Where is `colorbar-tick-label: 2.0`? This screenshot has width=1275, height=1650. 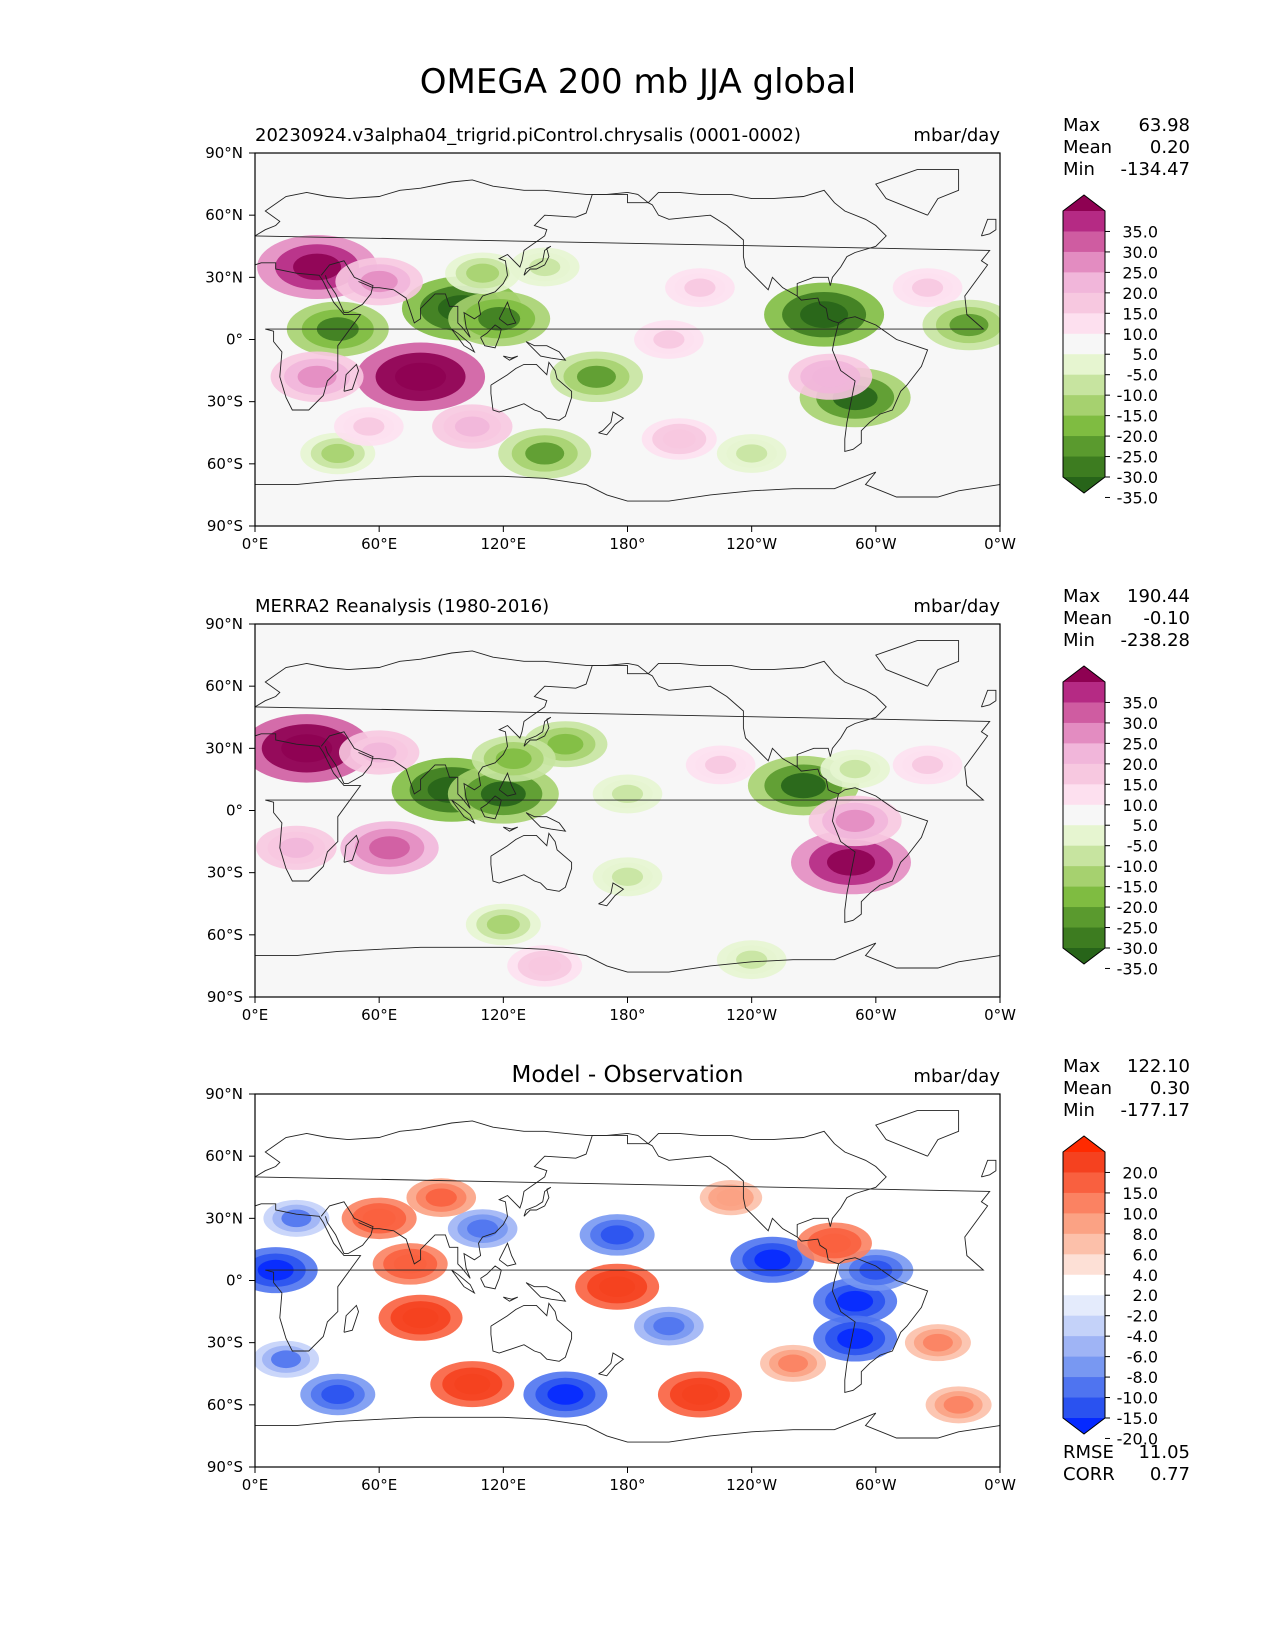 colorbar-tick-label: 2.0 is located at coordinates (1145, 1295).